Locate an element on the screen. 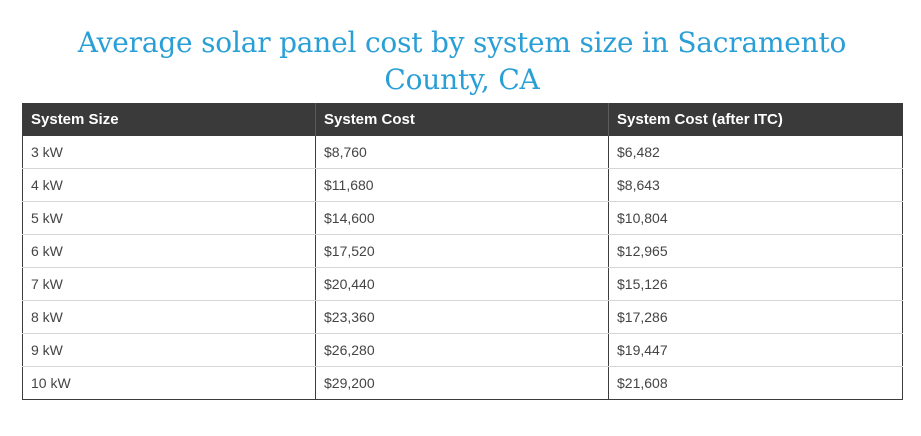 This screenshot has width=921, height=436. table-row: 10 kW $29,200 $21,608 is located at coordinates (462, 383).